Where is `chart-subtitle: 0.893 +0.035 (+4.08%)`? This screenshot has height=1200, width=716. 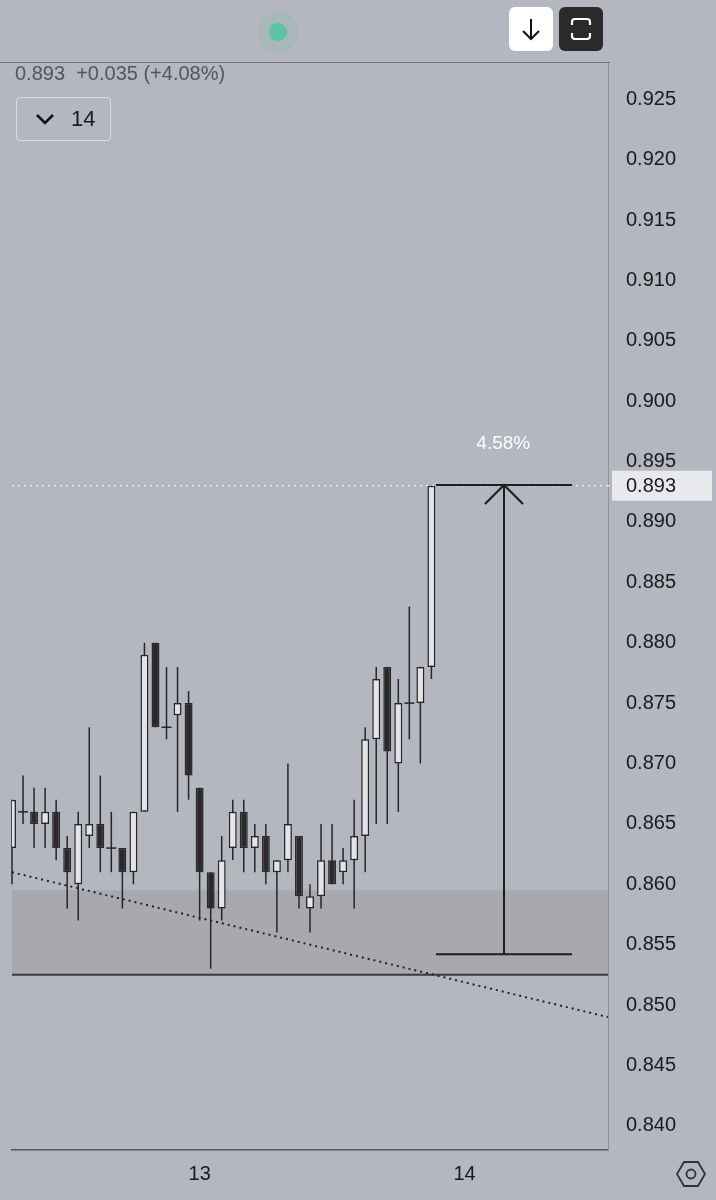 chart-subtitle: 0.893 +0.035 (+4.08%) is located at coordinates (120, 73).